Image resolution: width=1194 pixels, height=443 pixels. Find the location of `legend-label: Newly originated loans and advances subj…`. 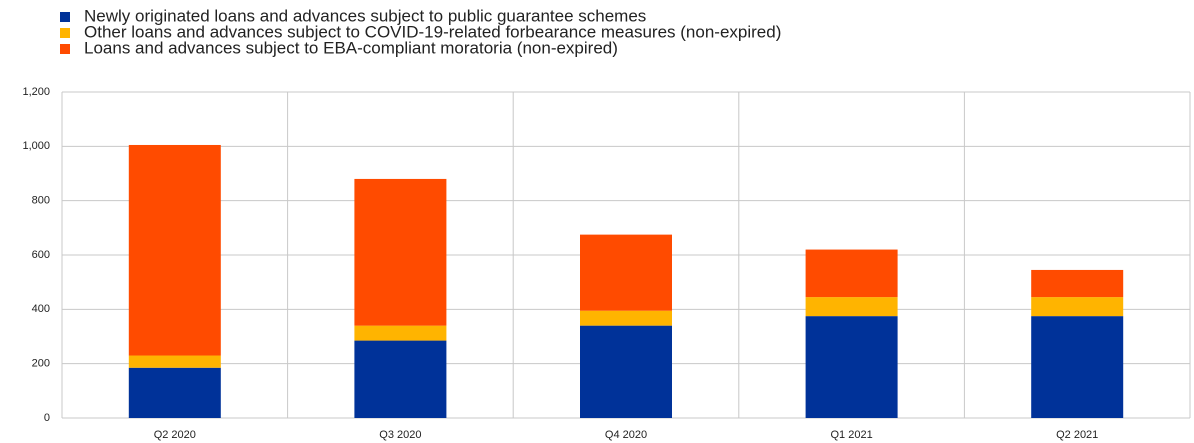

legend-label: Newly originated loans and advances subj… is located at coordinates (365, 15).